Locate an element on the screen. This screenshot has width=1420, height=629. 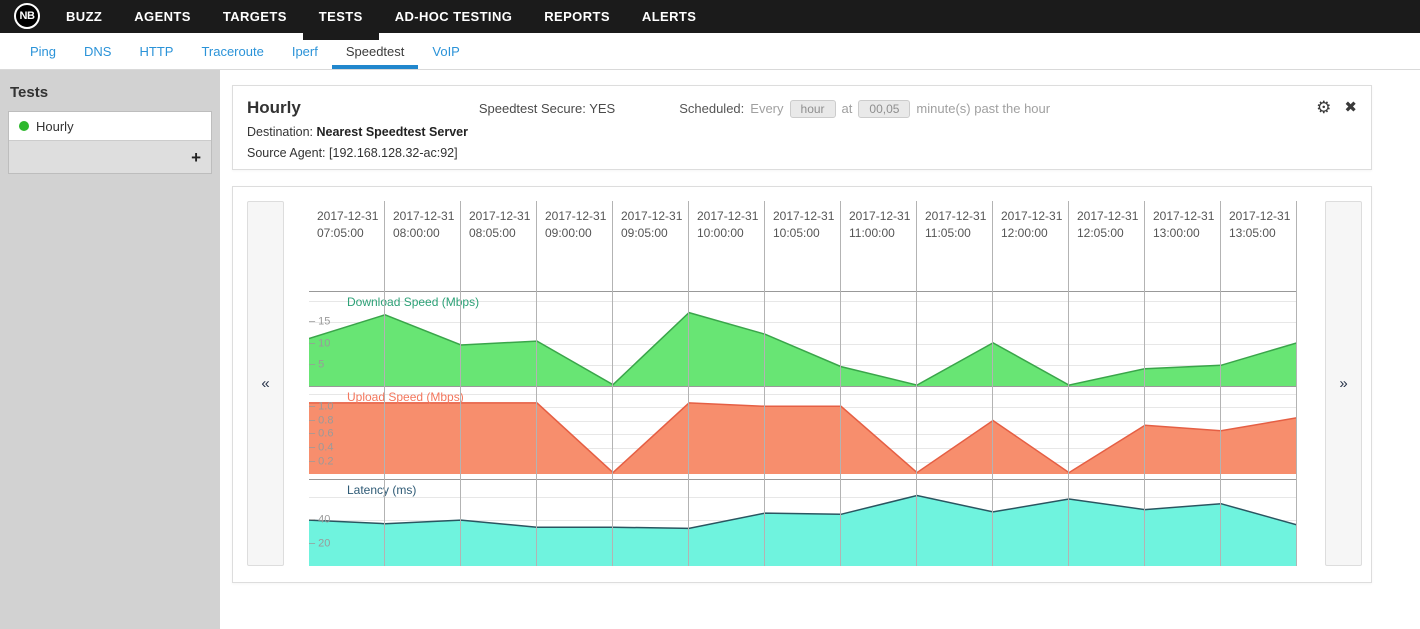
timestamp-label: 2017-12-31 08:00:00 is located at coordinates (424, 224).